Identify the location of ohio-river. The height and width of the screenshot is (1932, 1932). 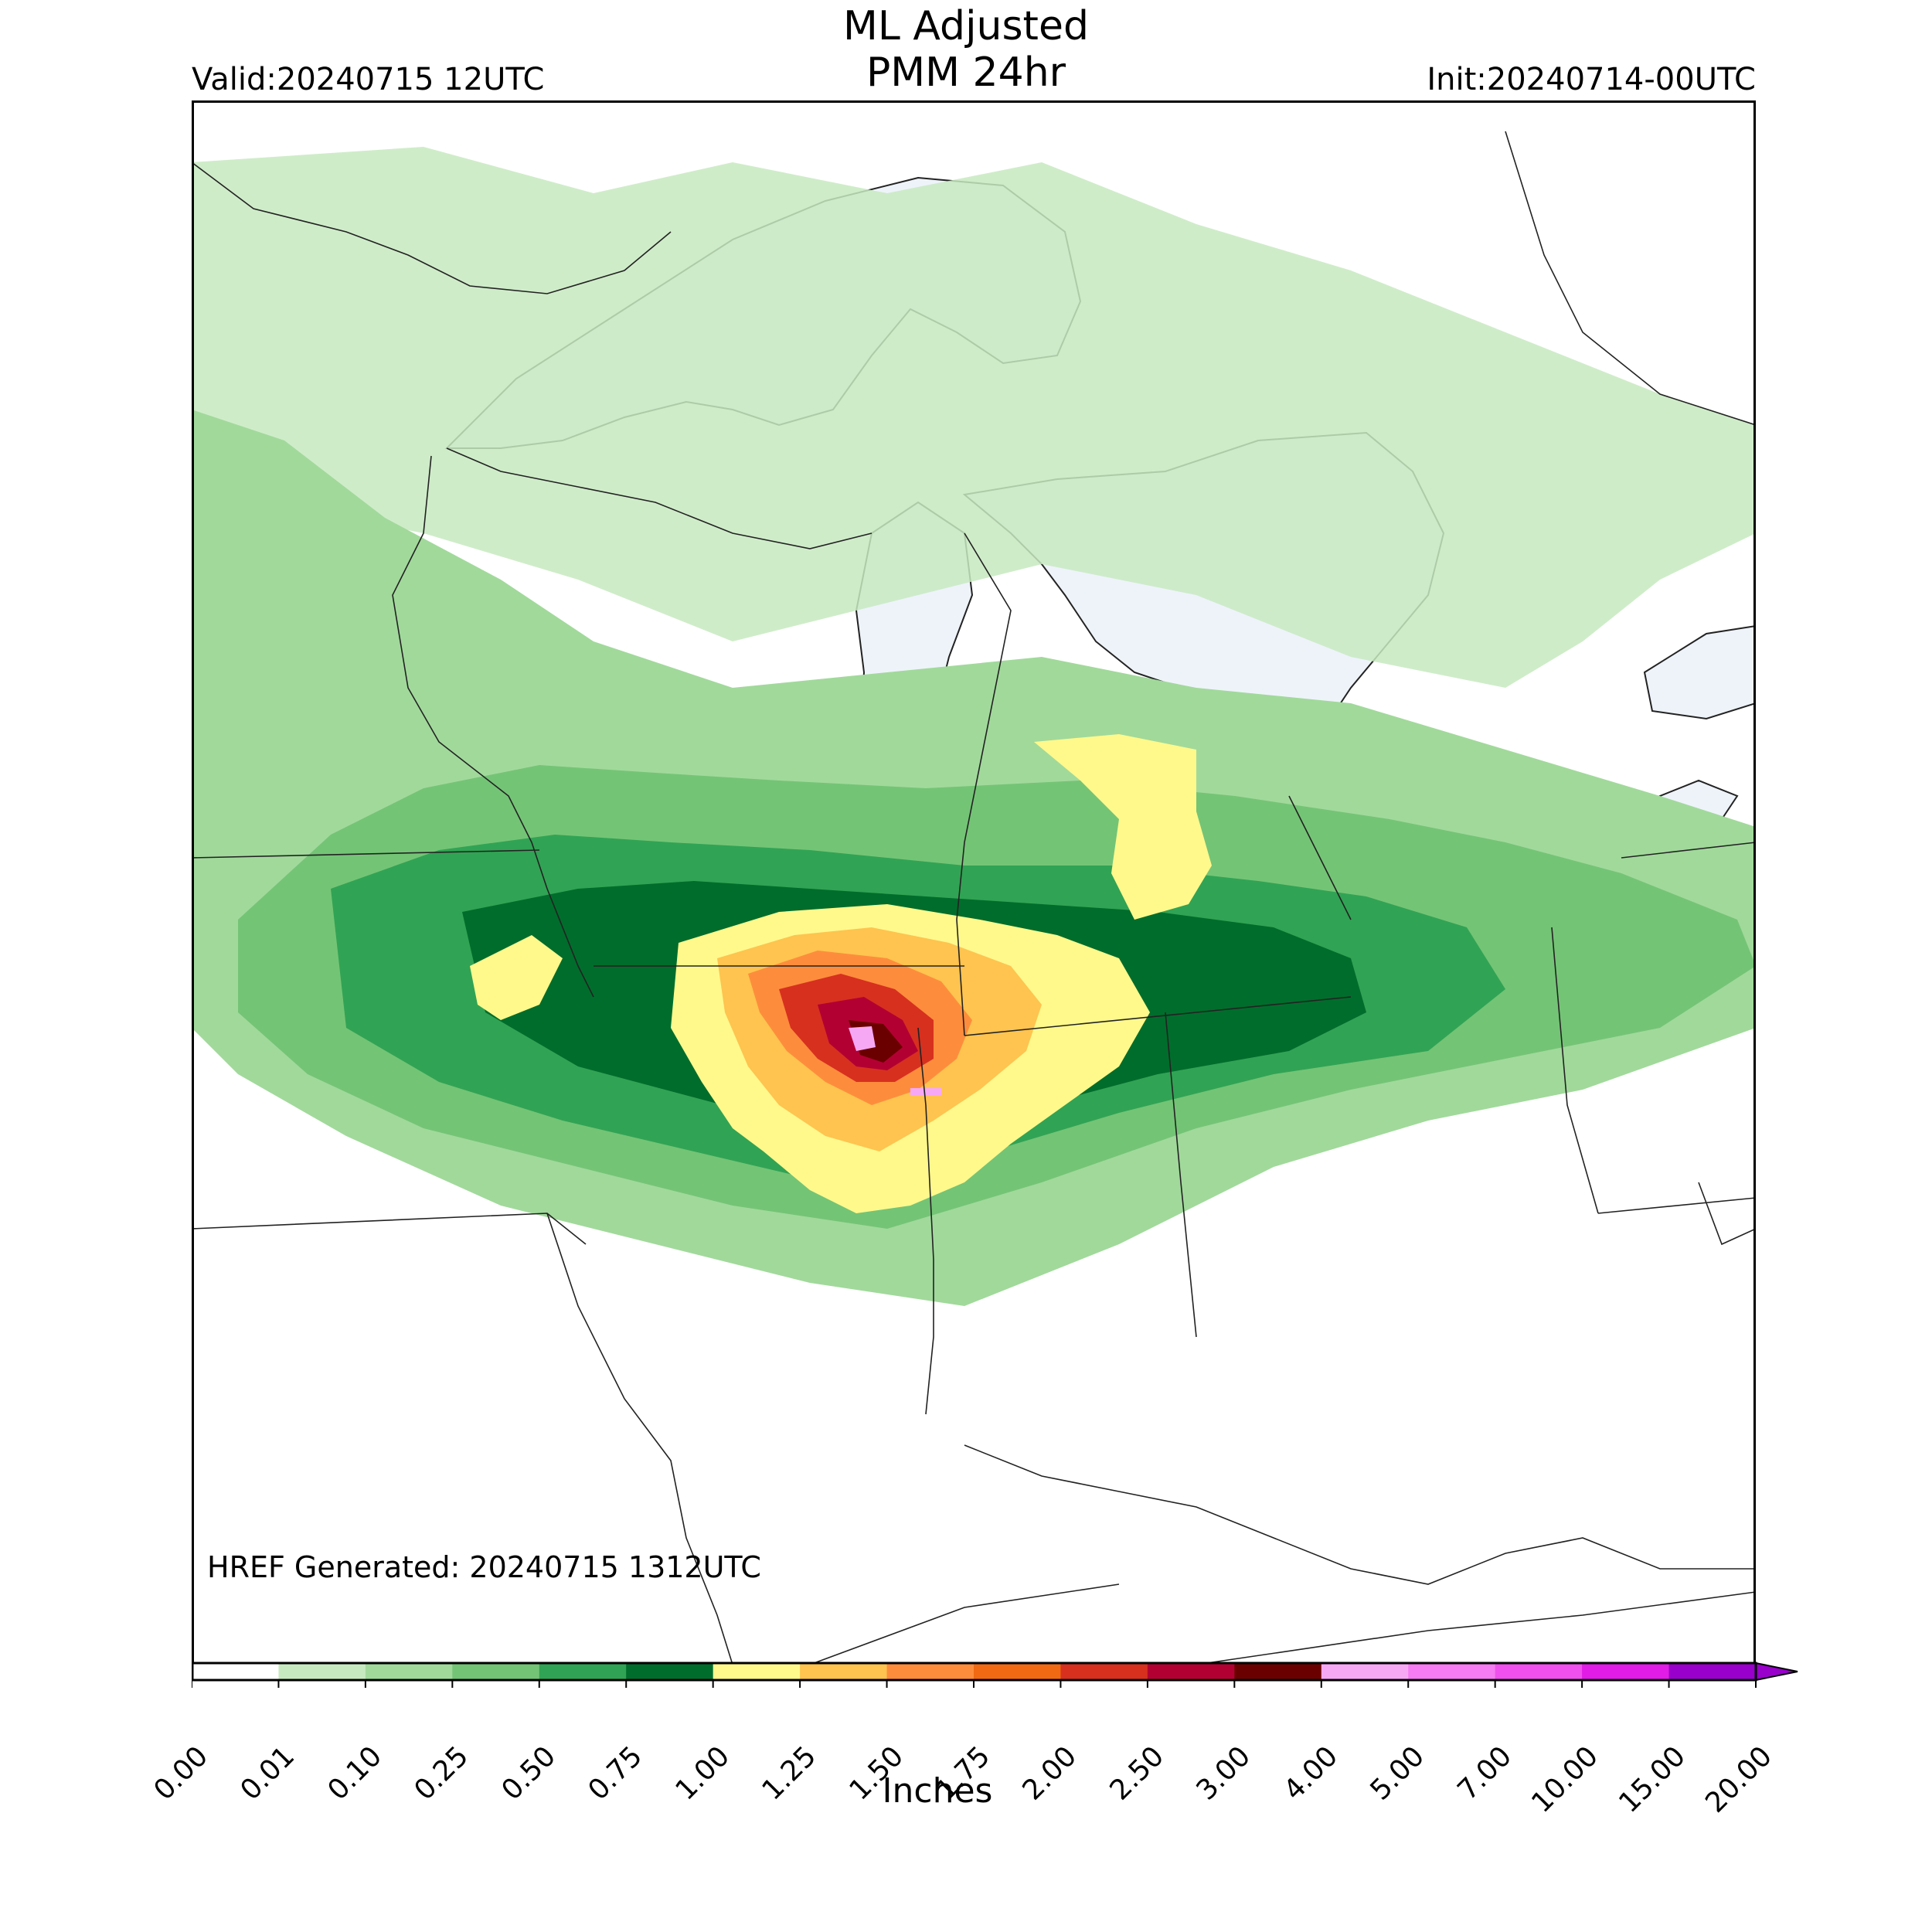
(1360, 1515).